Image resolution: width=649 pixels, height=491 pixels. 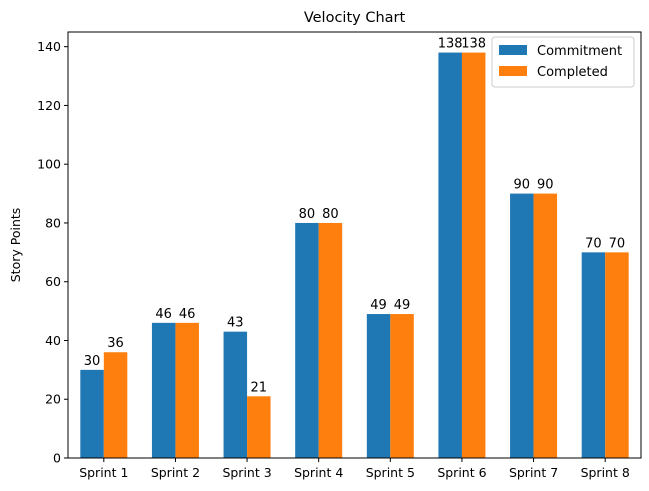 I want to click on y-tick-label: 120, so click(x=49, y=105).